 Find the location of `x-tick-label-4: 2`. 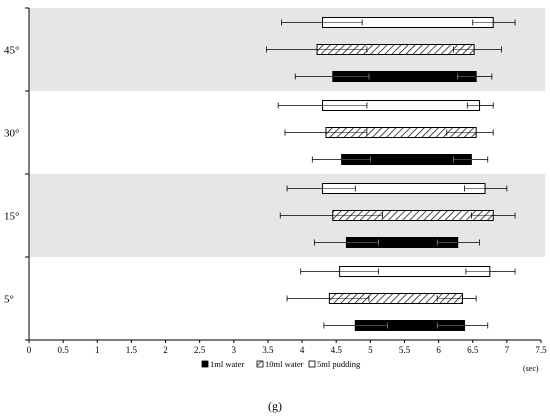

x-tick-label-4: 2 is located at coordinates (165, 350).